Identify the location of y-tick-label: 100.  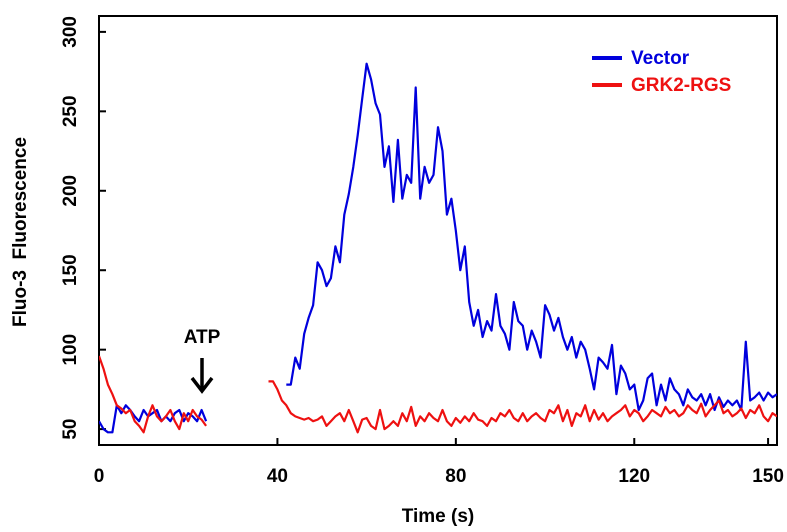
(70, 350).